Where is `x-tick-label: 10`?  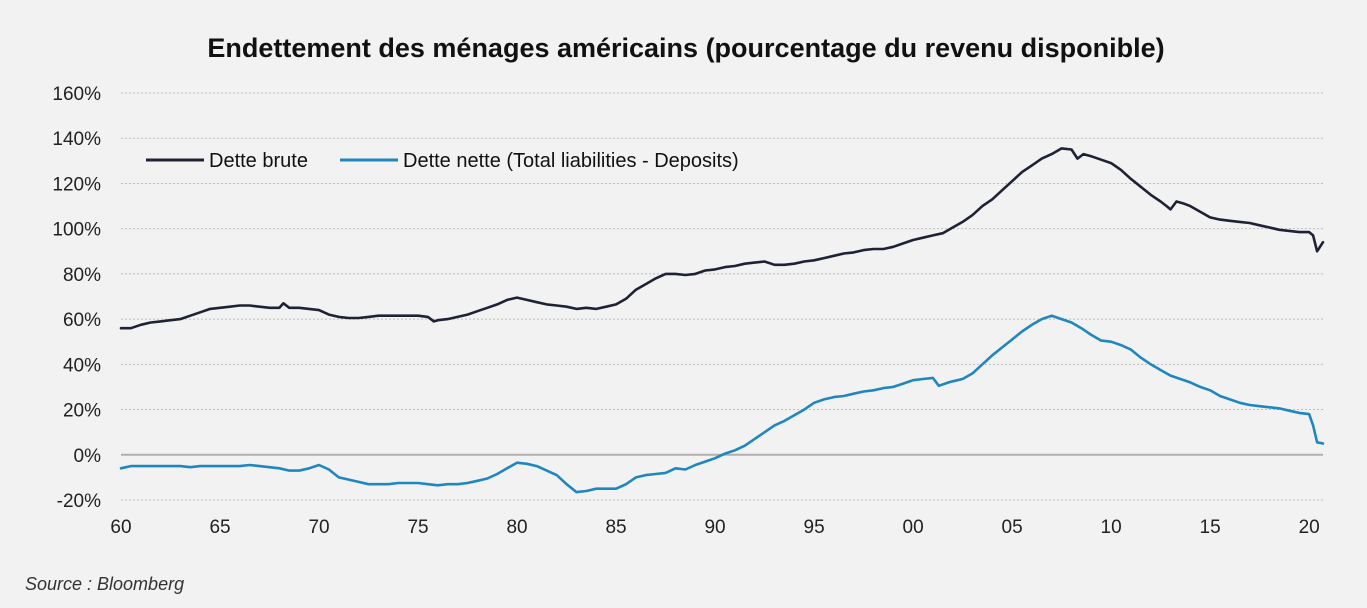 x-tick-label: 10 is located at coordinates (1111, 527).